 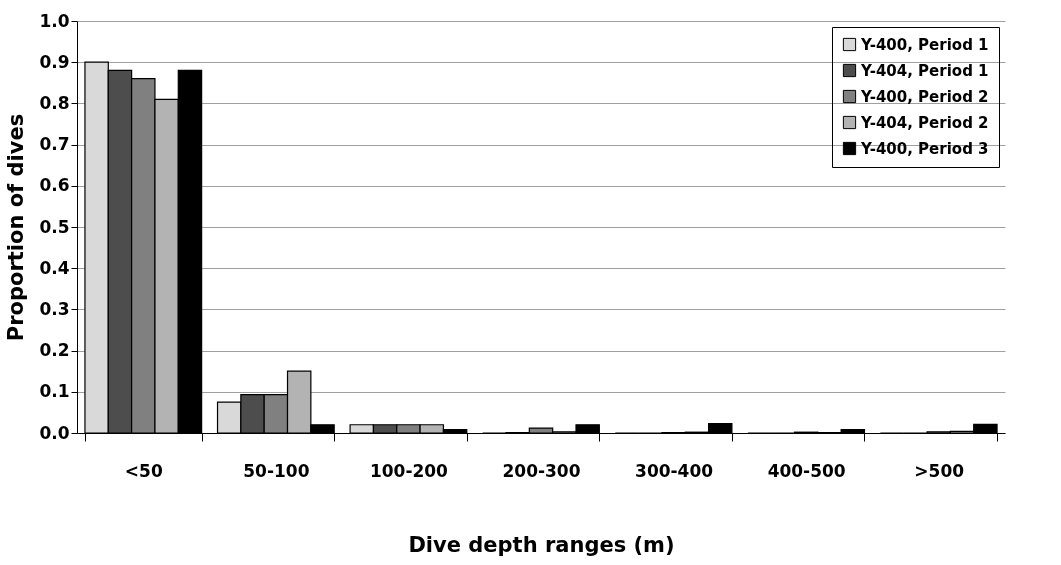 What do you see at coordinates (54, 102) in the screenshot?
I see `y-tick-label: 0.8` at bounding box center [54, 102].